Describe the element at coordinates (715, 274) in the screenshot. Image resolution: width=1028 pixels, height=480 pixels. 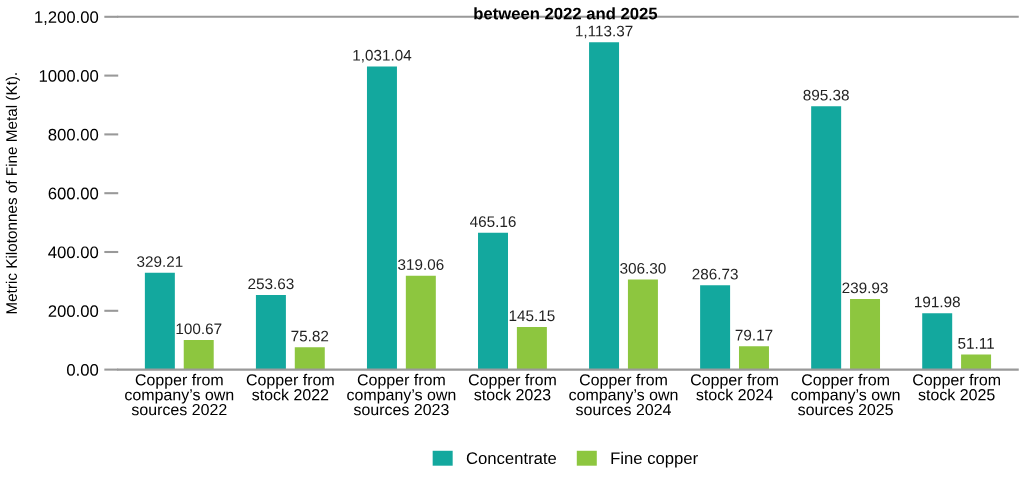
I see `data-label: 286.73` at that location.